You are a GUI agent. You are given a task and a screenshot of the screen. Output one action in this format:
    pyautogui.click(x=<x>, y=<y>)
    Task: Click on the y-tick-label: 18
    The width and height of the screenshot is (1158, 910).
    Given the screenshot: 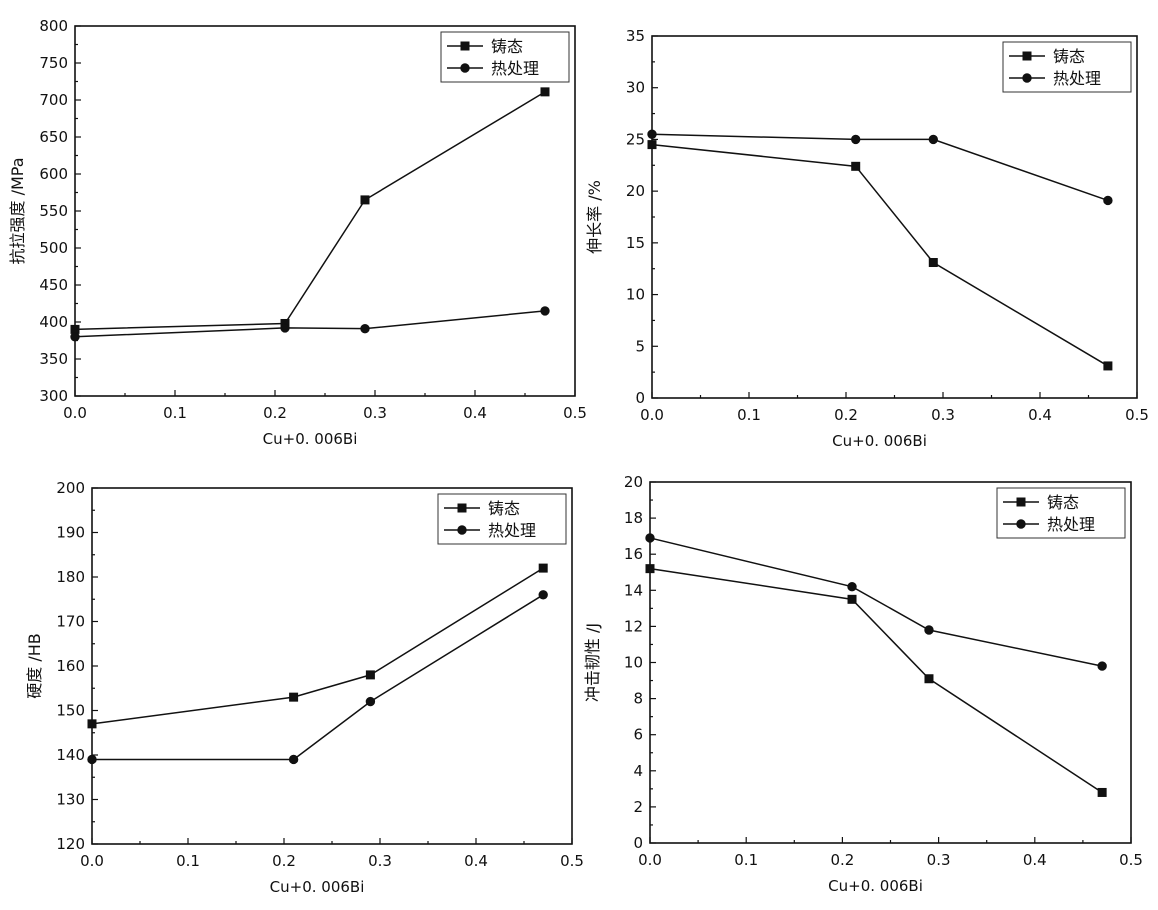 What is the action you would take?
    pyautogui.click(x=633, y=518)
    